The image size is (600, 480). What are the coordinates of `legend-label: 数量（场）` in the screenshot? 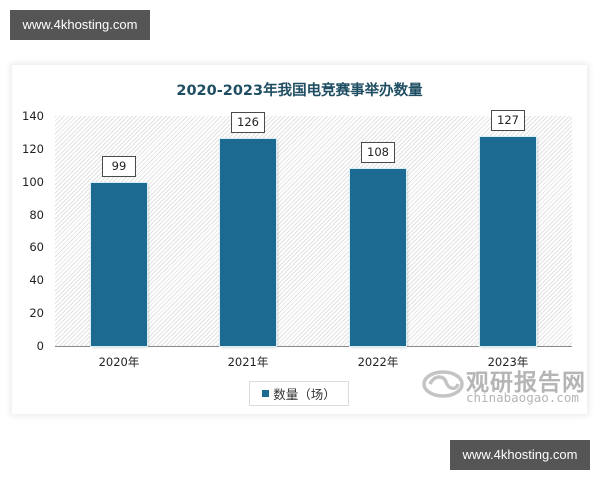 It's located at (304, 394).